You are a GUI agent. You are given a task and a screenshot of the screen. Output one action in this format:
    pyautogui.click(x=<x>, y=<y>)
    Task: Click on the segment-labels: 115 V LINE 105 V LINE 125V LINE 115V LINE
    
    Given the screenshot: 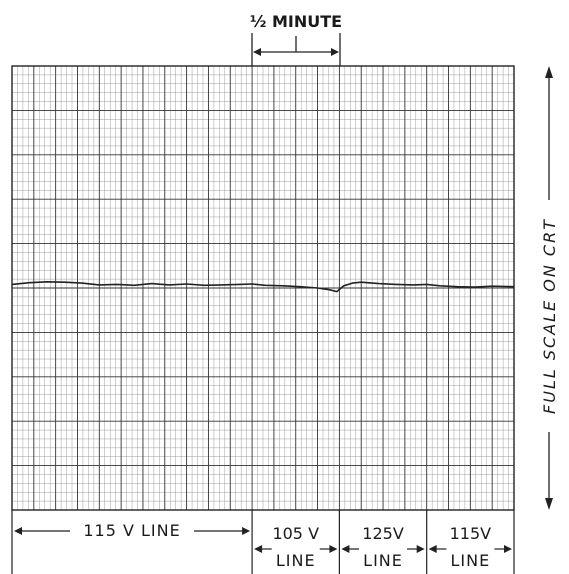 What is the action you would take?
    pyautogui.click(x=287, y=545)
    